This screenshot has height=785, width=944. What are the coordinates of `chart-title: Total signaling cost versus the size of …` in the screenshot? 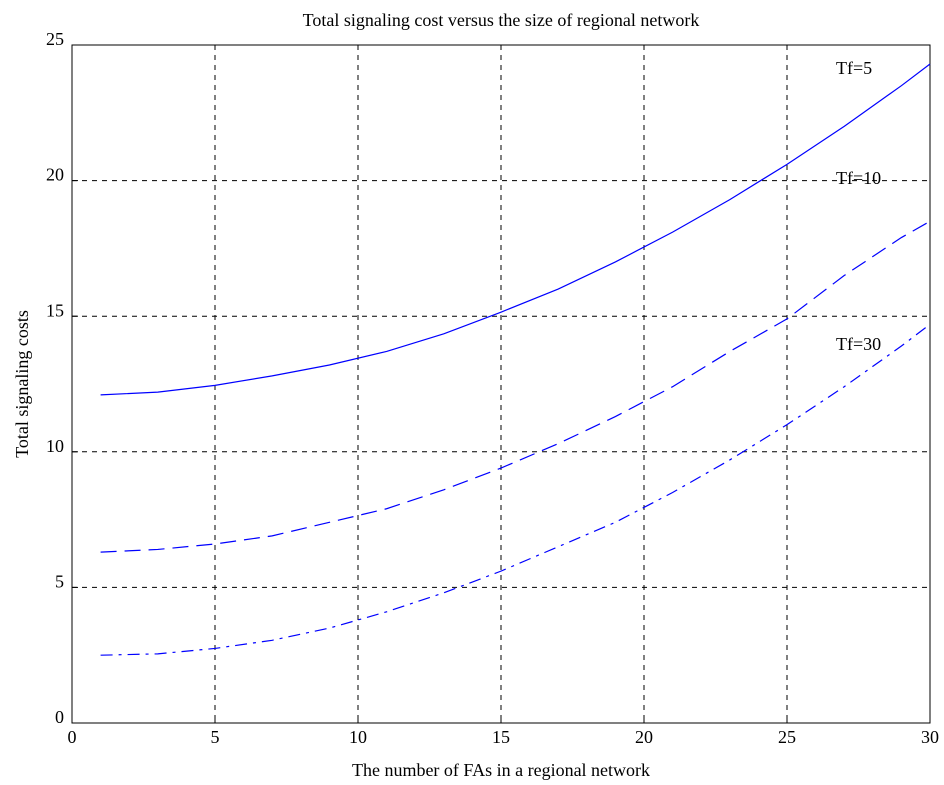 It's located at (501, 20).